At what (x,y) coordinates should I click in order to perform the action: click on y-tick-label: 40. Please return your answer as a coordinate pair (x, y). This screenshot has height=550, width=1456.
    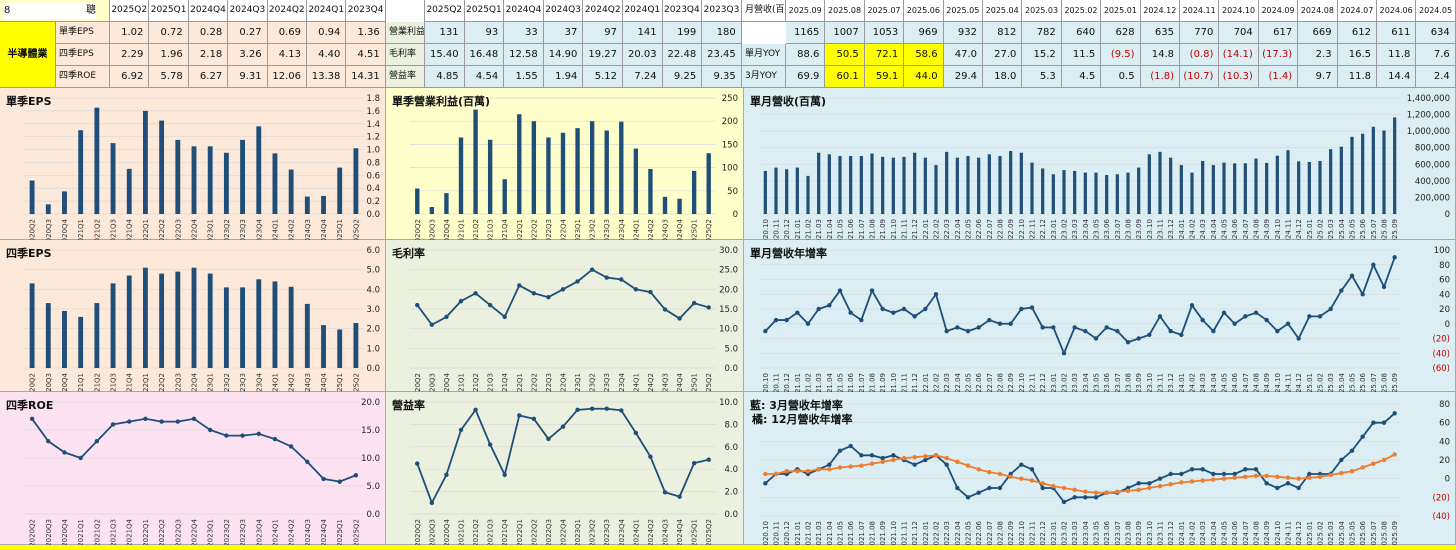
    Looking at the image, I should click on (1444, 295).